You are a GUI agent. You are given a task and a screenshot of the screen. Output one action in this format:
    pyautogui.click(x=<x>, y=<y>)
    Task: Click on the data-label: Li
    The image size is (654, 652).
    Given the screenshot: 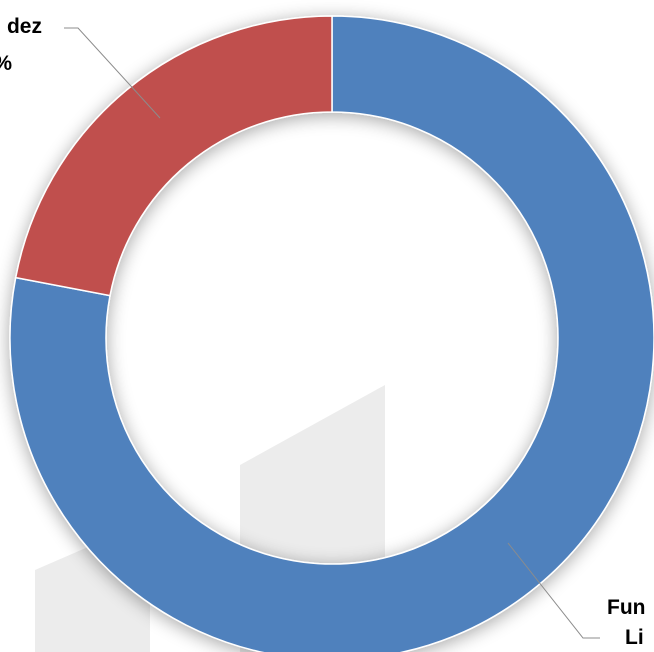 What is the action you would take?
    pyautogui.click(x=634, y=637)
    